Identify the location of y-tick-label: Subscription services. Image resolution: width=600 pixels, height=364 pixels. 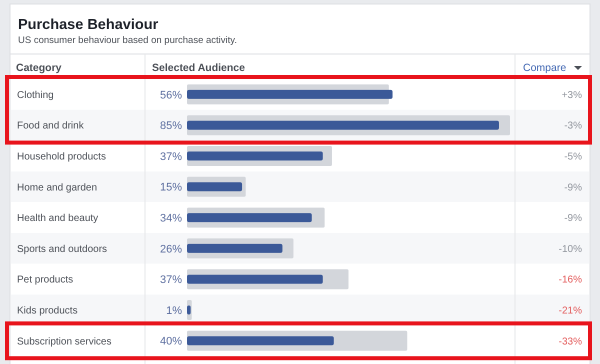
(64, 342).